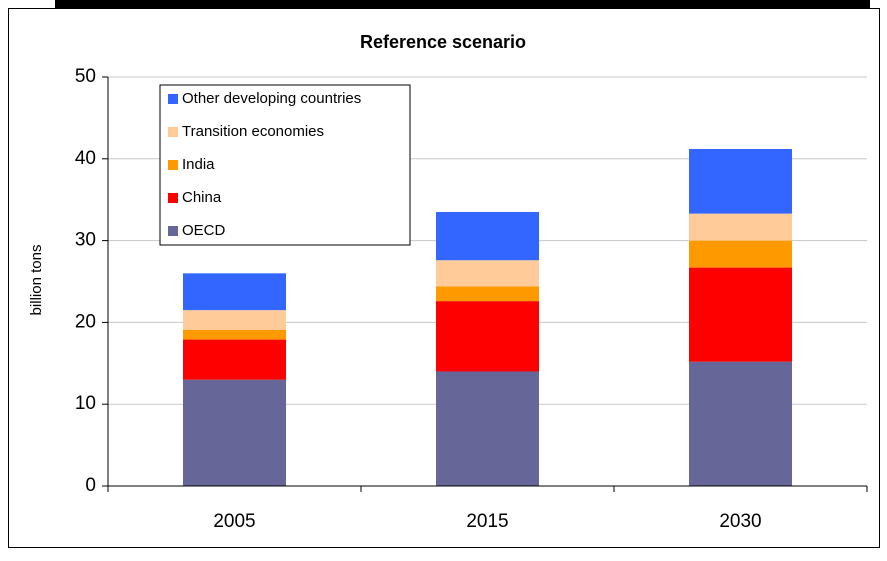 The image size is (887, 561). What do you see at coordinates (253, 131) in the screenshot?
I see `legend-label: Transition economies` at bounding box center [253, 131].